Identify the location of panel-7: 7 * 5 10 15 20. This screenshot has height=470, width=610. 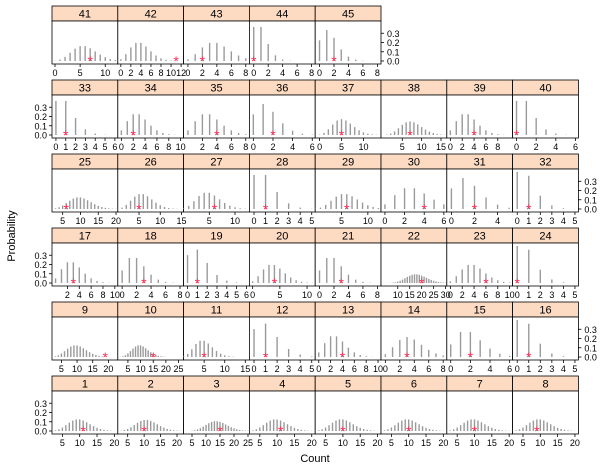
(480, 411).